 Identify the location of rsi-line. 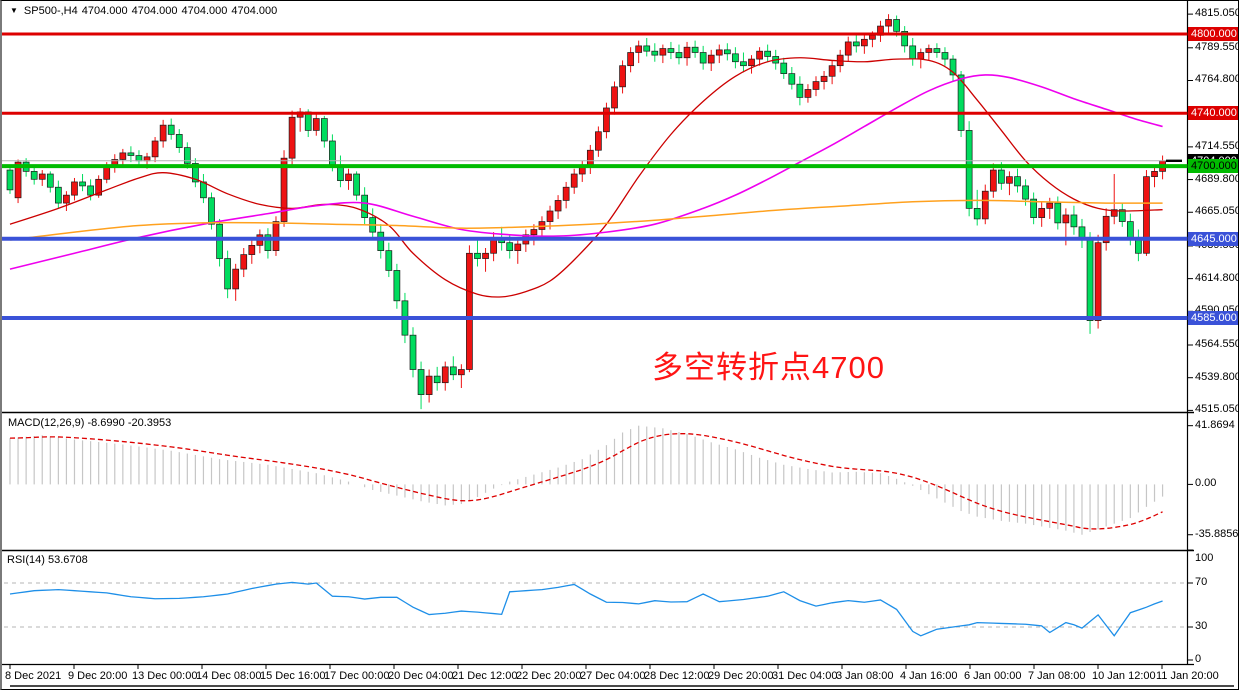
(586, 609).